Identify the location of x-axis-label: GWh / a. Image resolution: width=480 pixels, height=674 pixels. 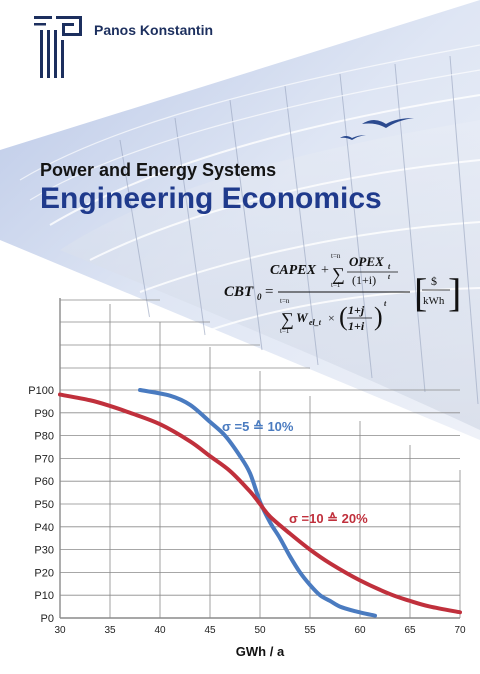
(260, 651).